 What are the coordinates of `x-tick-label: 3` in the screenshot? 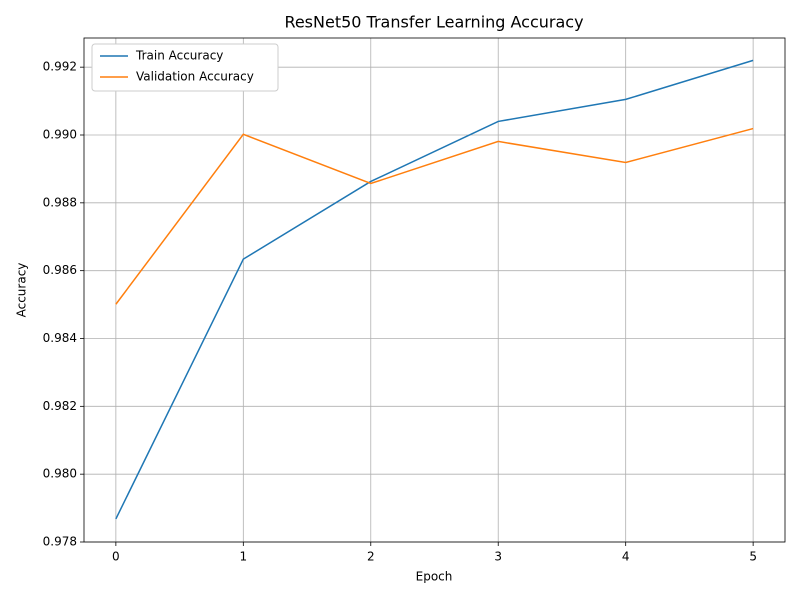 It's located at (498, 557).